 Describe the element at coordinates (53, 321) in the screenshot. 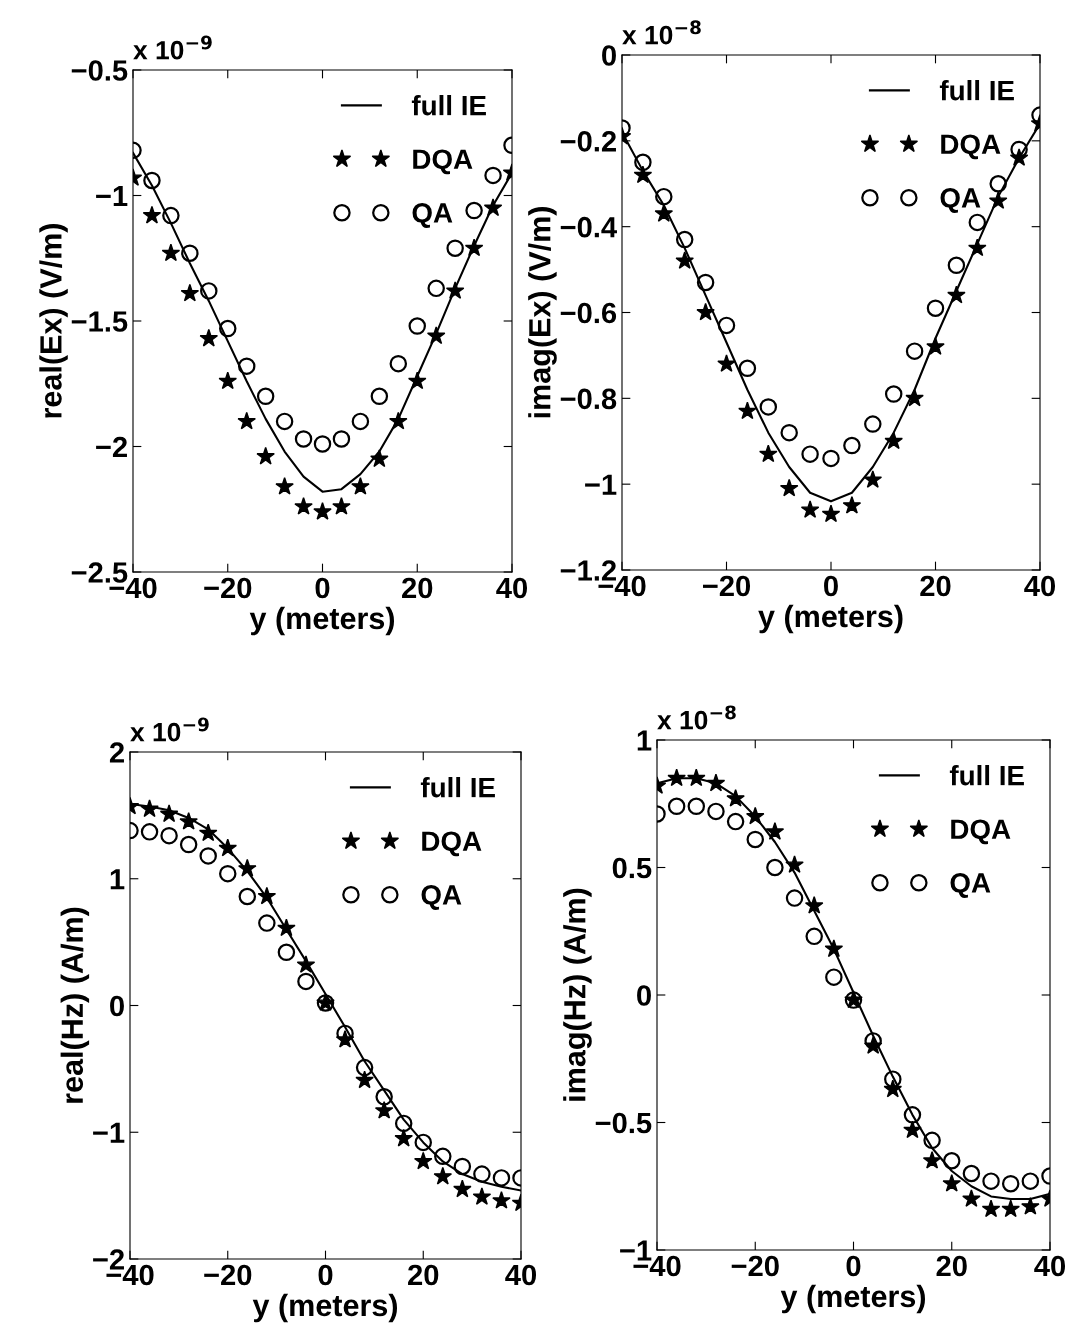

I see `y-axis-title: real(Ex) (V/m)` at that location.